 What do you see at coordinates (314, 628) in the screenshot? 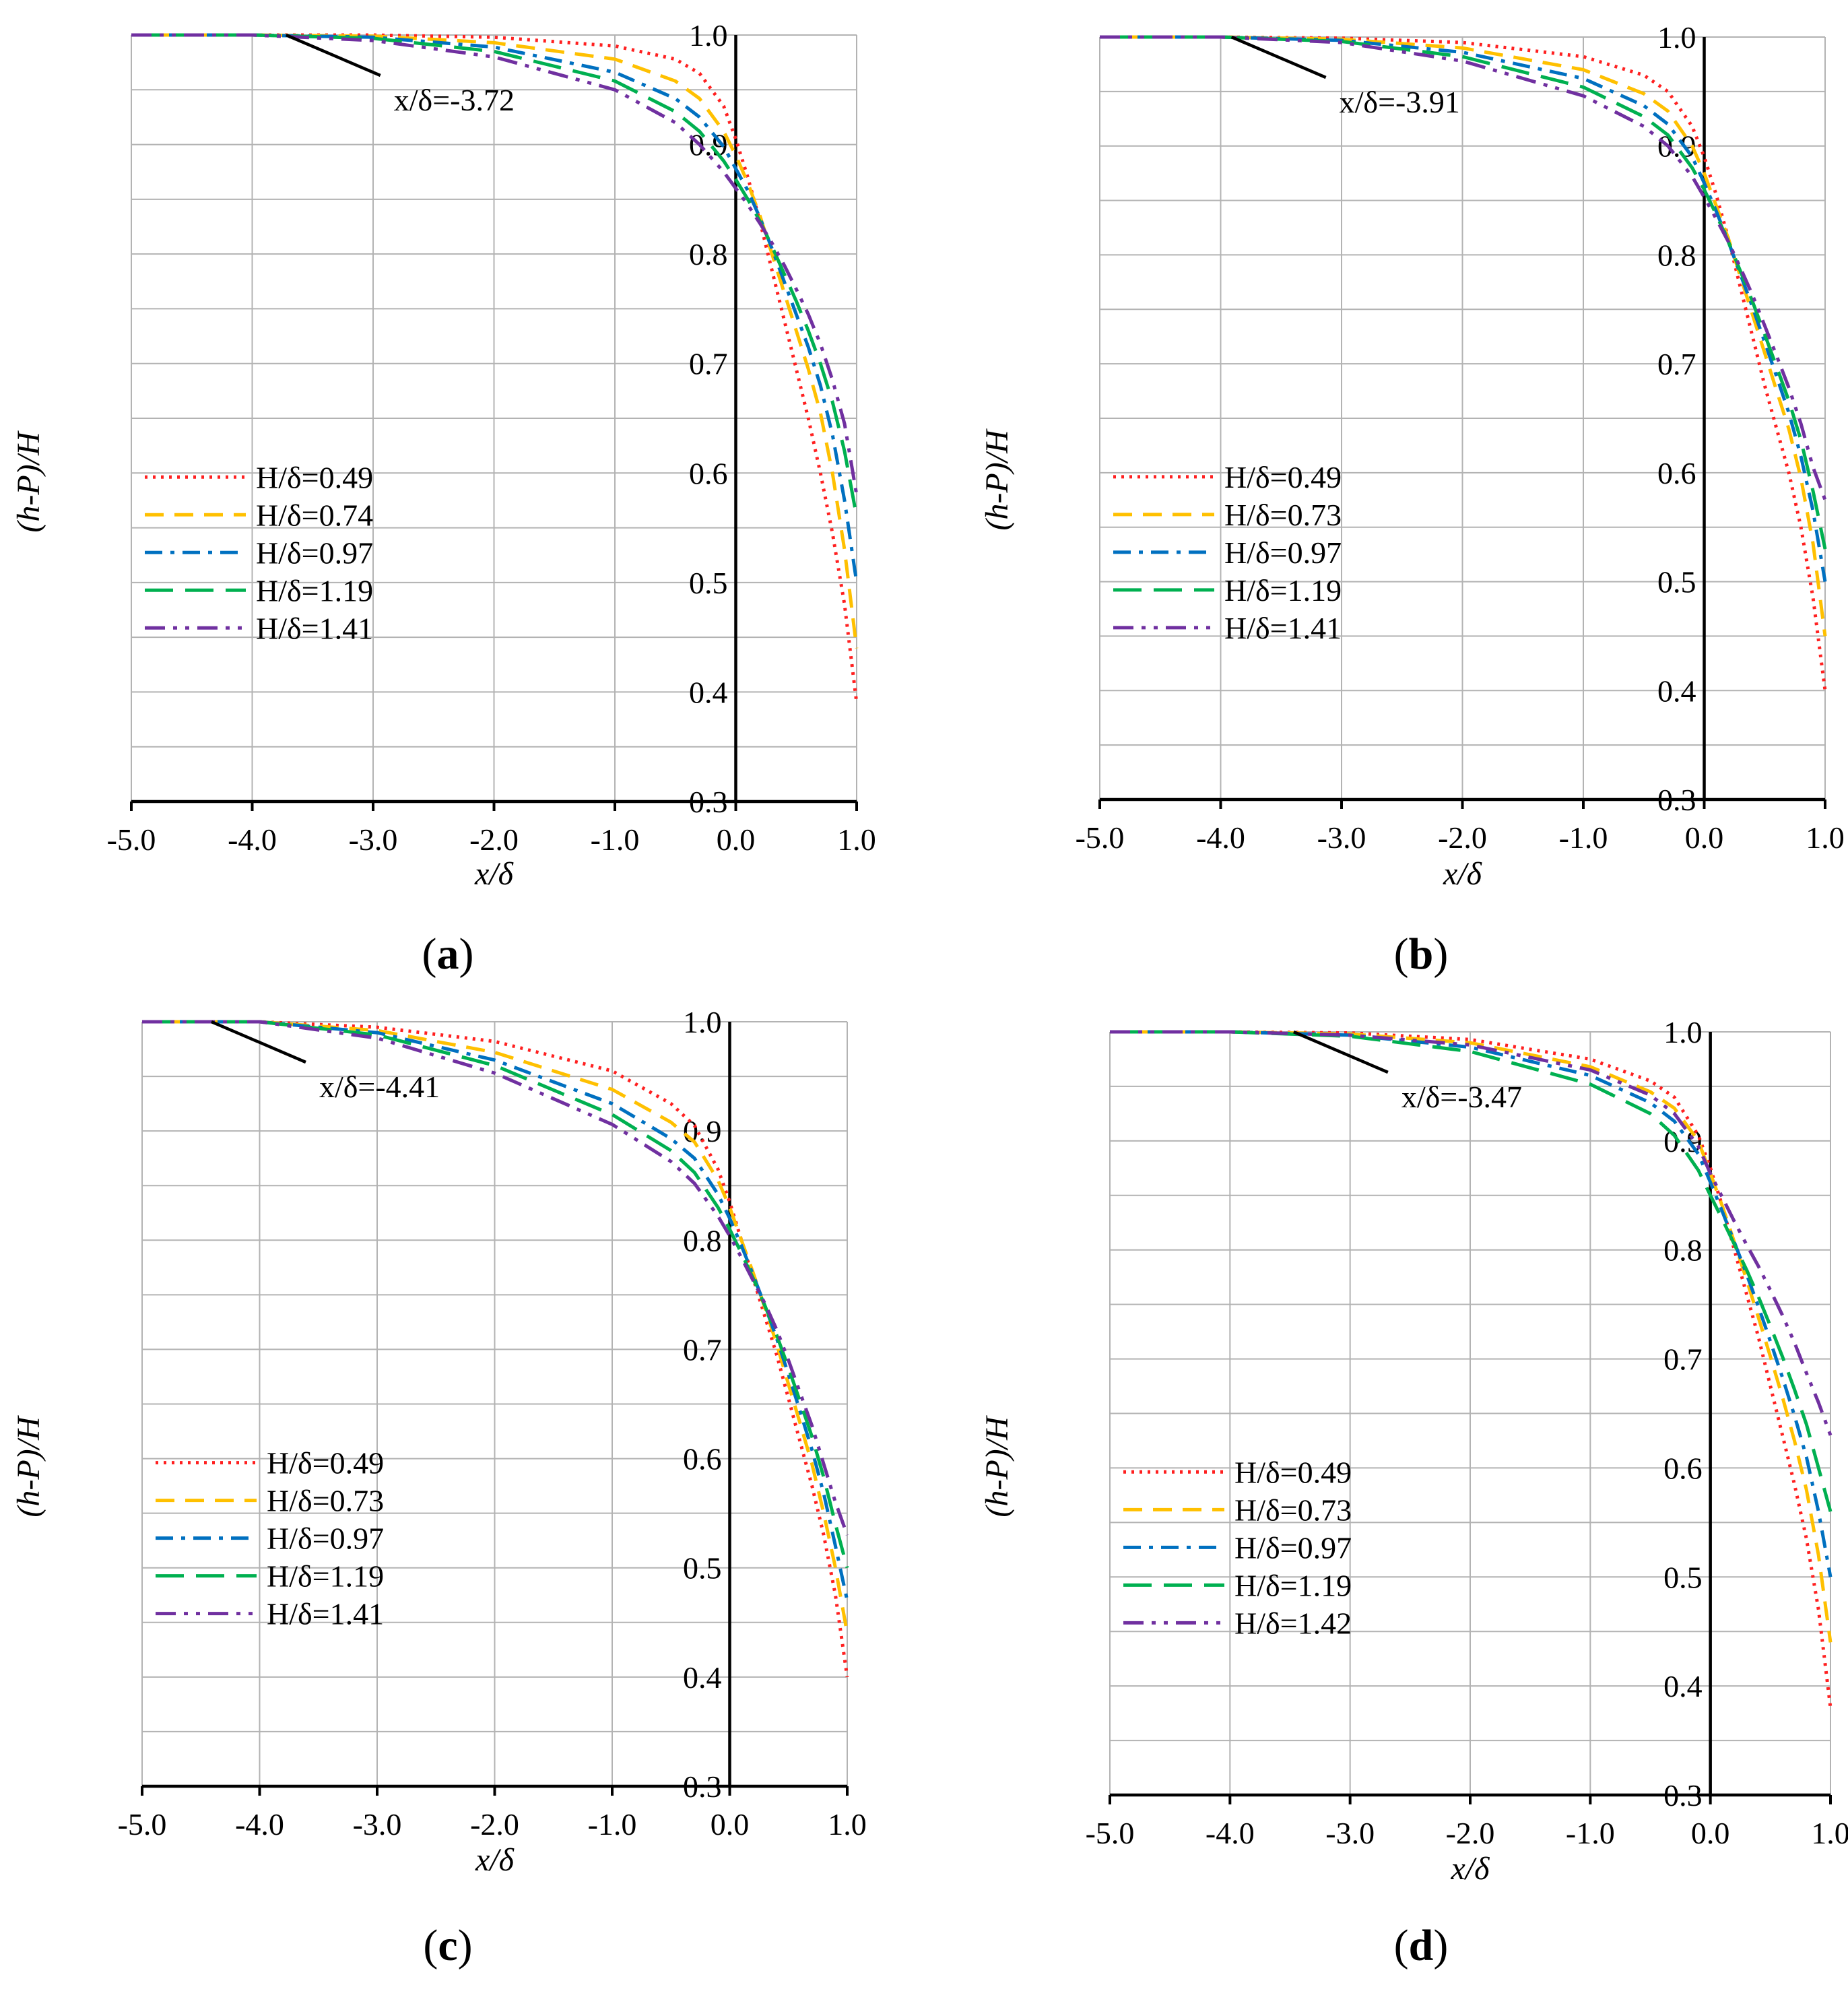
I see `legend-label: H/δ=1.41` at bounding box center [314, 628].